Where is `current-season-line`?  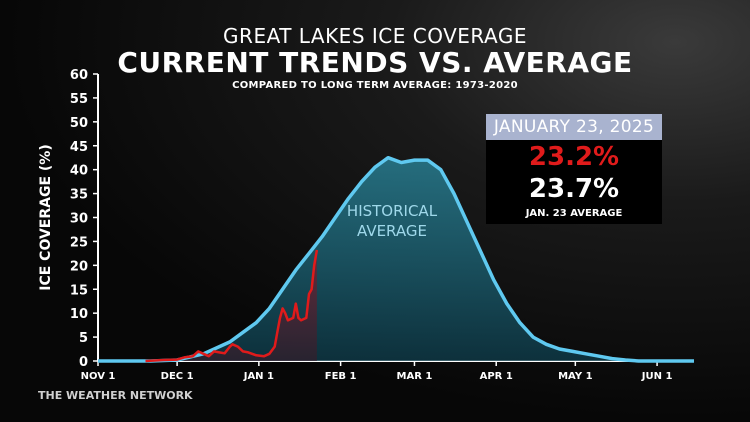
current-season-line is located at coordinates (232, 306).